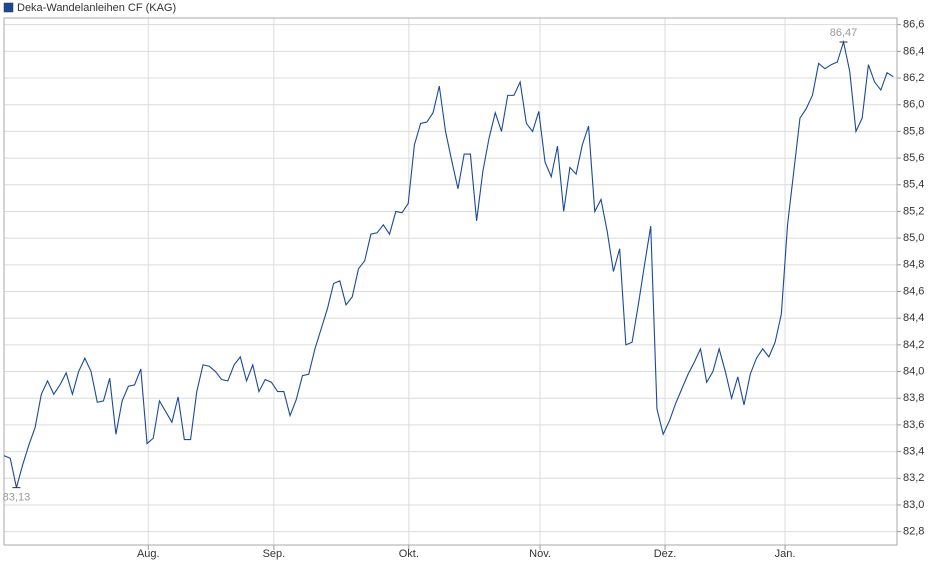  Describe the element at coordinates (913, 478) in the screenshot. I see `y-tick-label: 83,2` at that location.